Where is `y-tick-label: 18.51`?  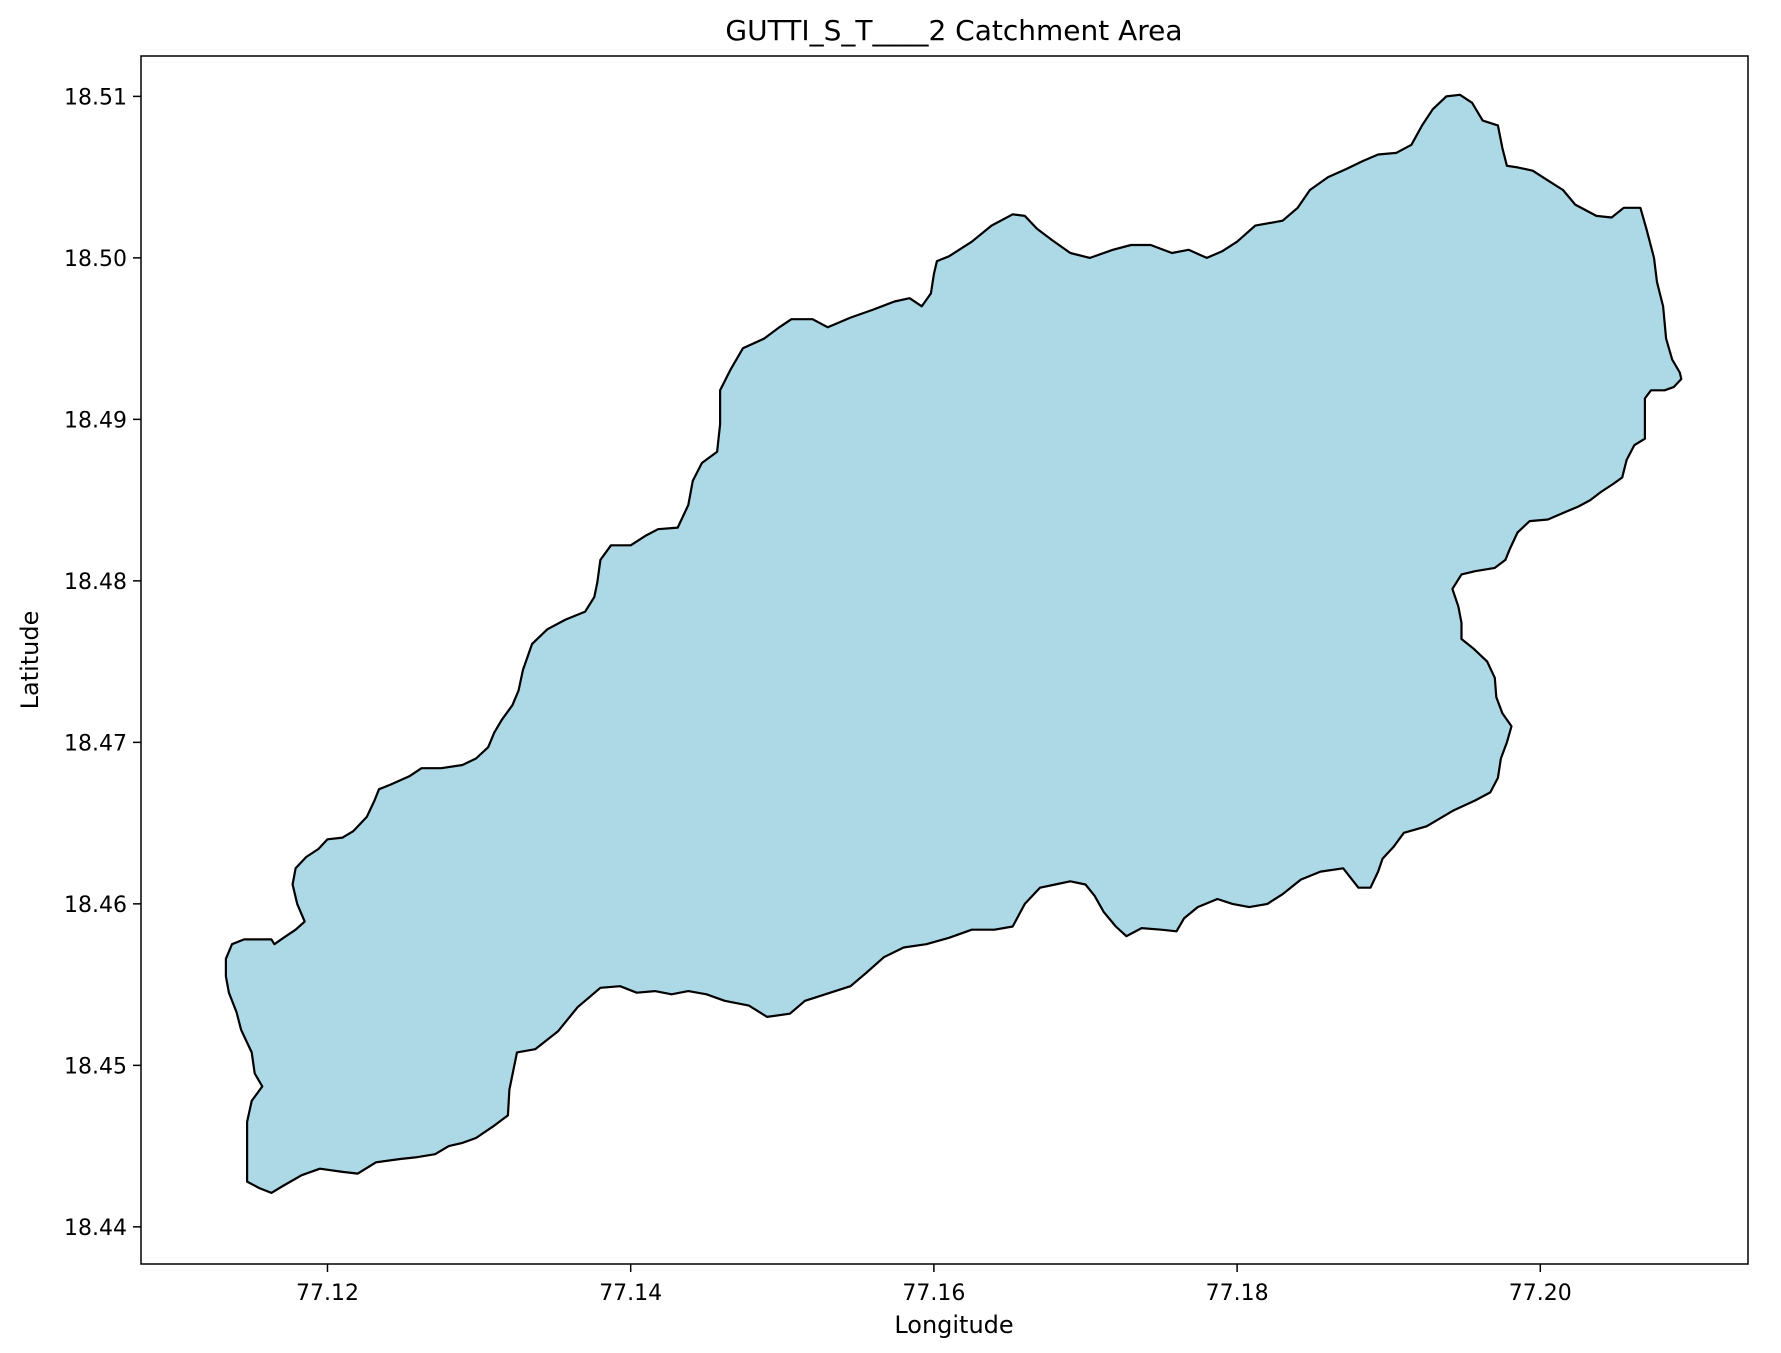
y-tick-label: 18.51 is located at coordinates (95, 97).